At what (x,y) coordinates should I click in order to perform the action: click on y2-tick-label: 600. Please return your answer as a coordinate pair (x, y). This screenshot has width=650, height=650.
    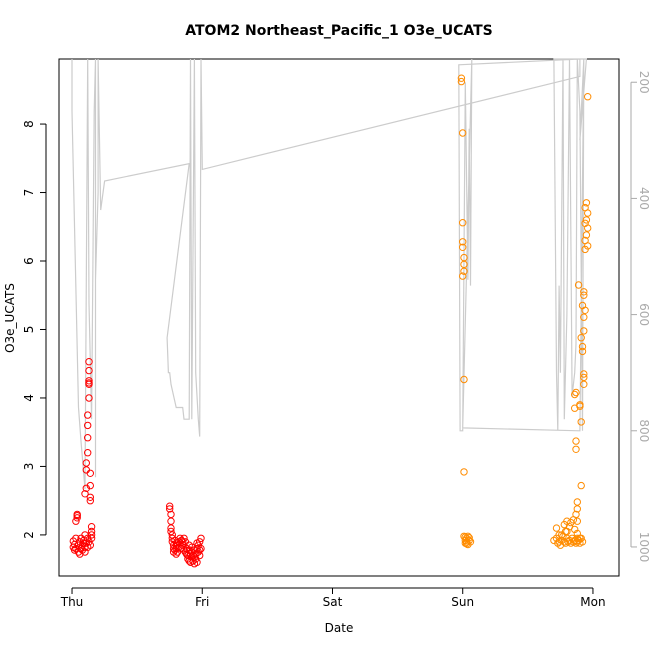
    Looking at the image, I should click on (643, 314).